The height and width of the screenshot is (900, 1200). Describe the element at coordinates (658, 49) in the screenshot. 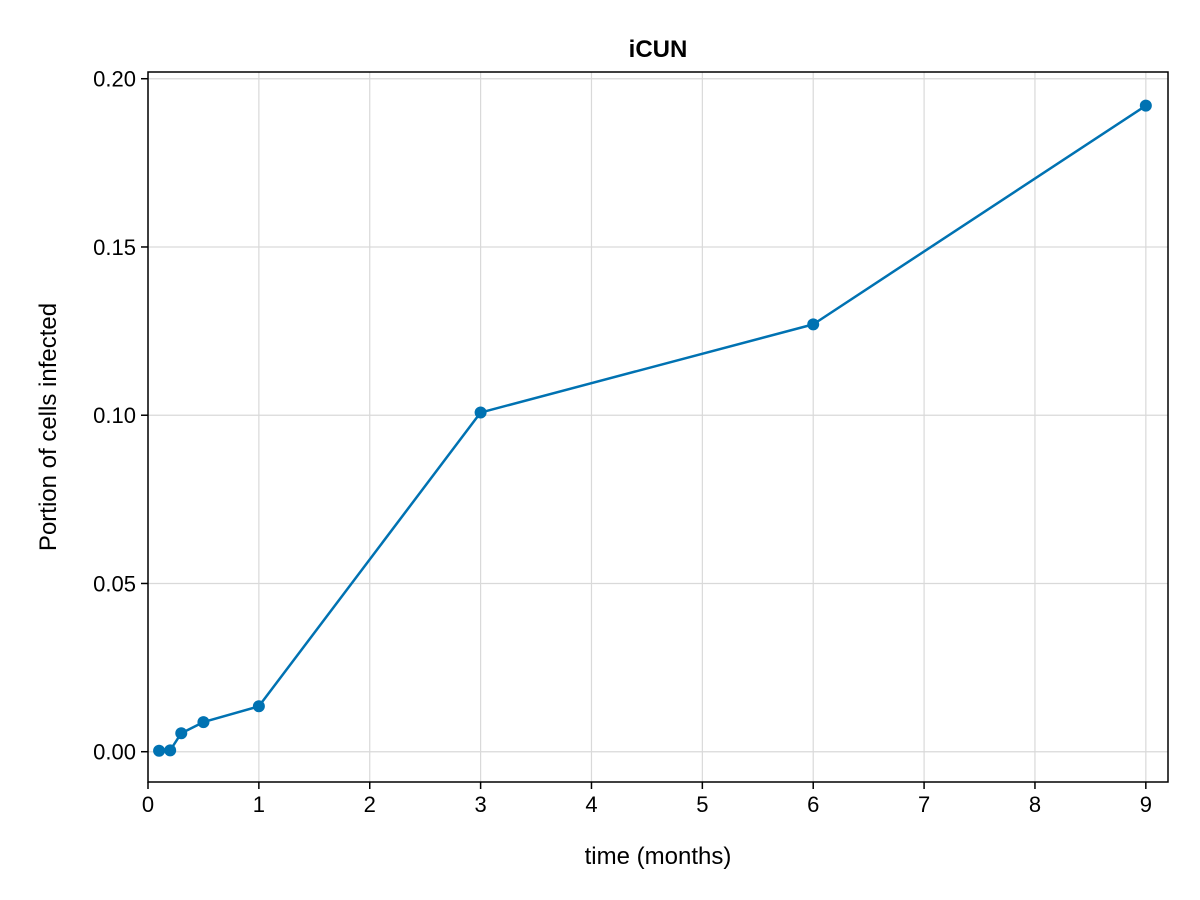

I see `chart-title: iCUN` at that location.